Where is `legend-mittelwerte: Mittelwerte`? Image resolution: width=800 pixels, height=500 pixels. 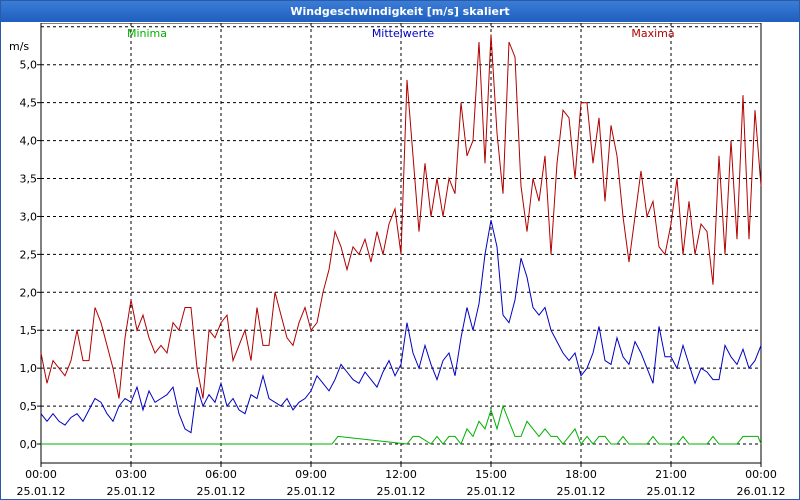 legend-mittelwerte: Mittelwerte is located at coordinates (403, 33).